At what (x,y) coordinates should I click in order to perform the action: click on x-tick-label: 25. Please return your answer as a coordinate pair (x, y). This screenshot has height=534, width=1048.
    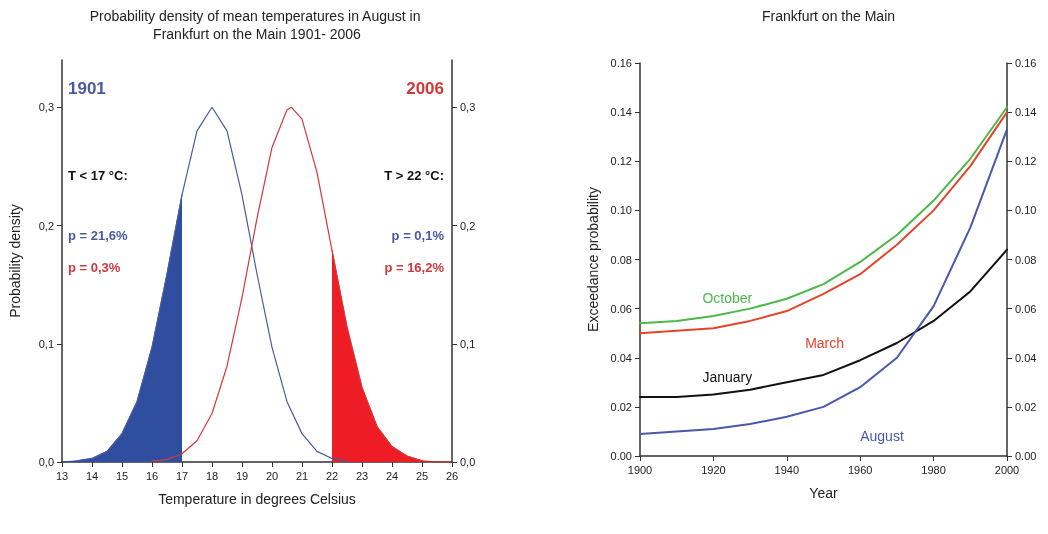
    Looking at the image, I should click on (422, 475).